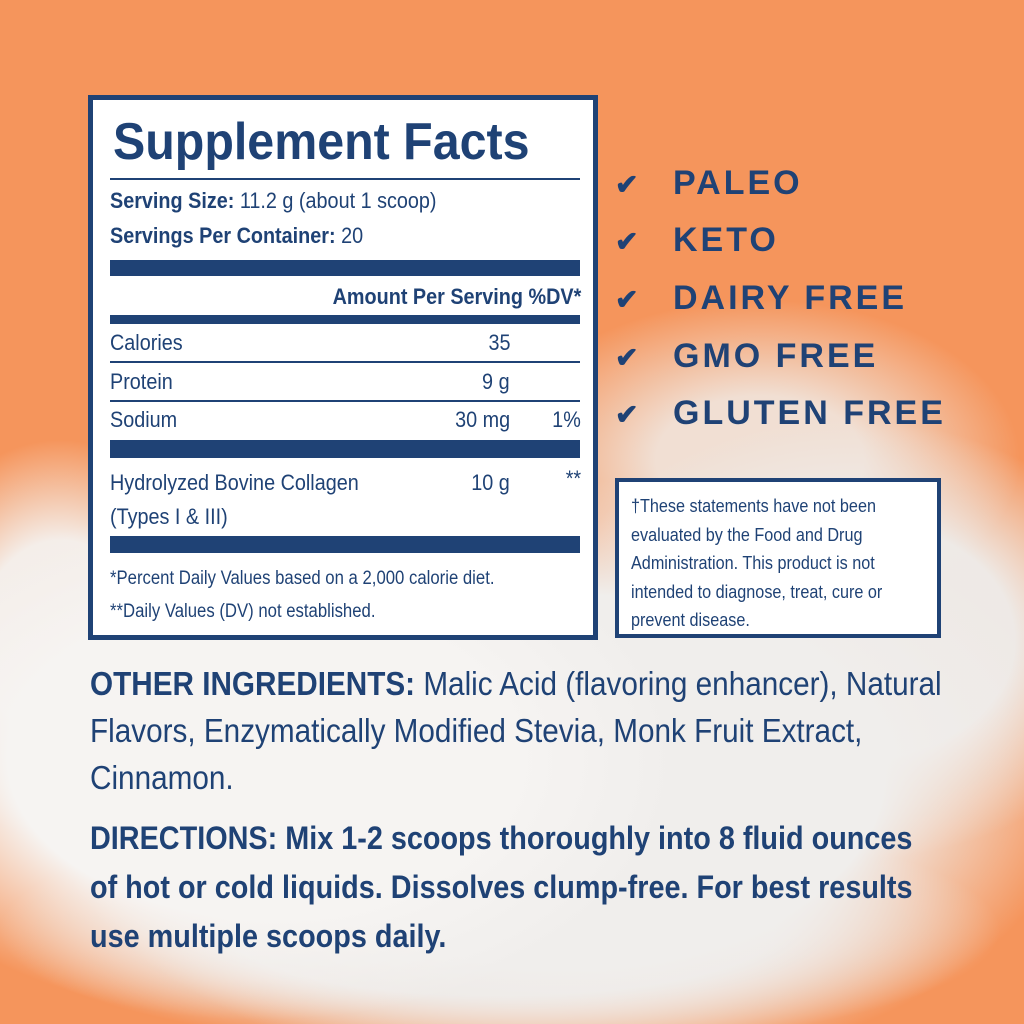  I want to click on servings-per-container: Servings Per Container: 20, so click(236, 236).